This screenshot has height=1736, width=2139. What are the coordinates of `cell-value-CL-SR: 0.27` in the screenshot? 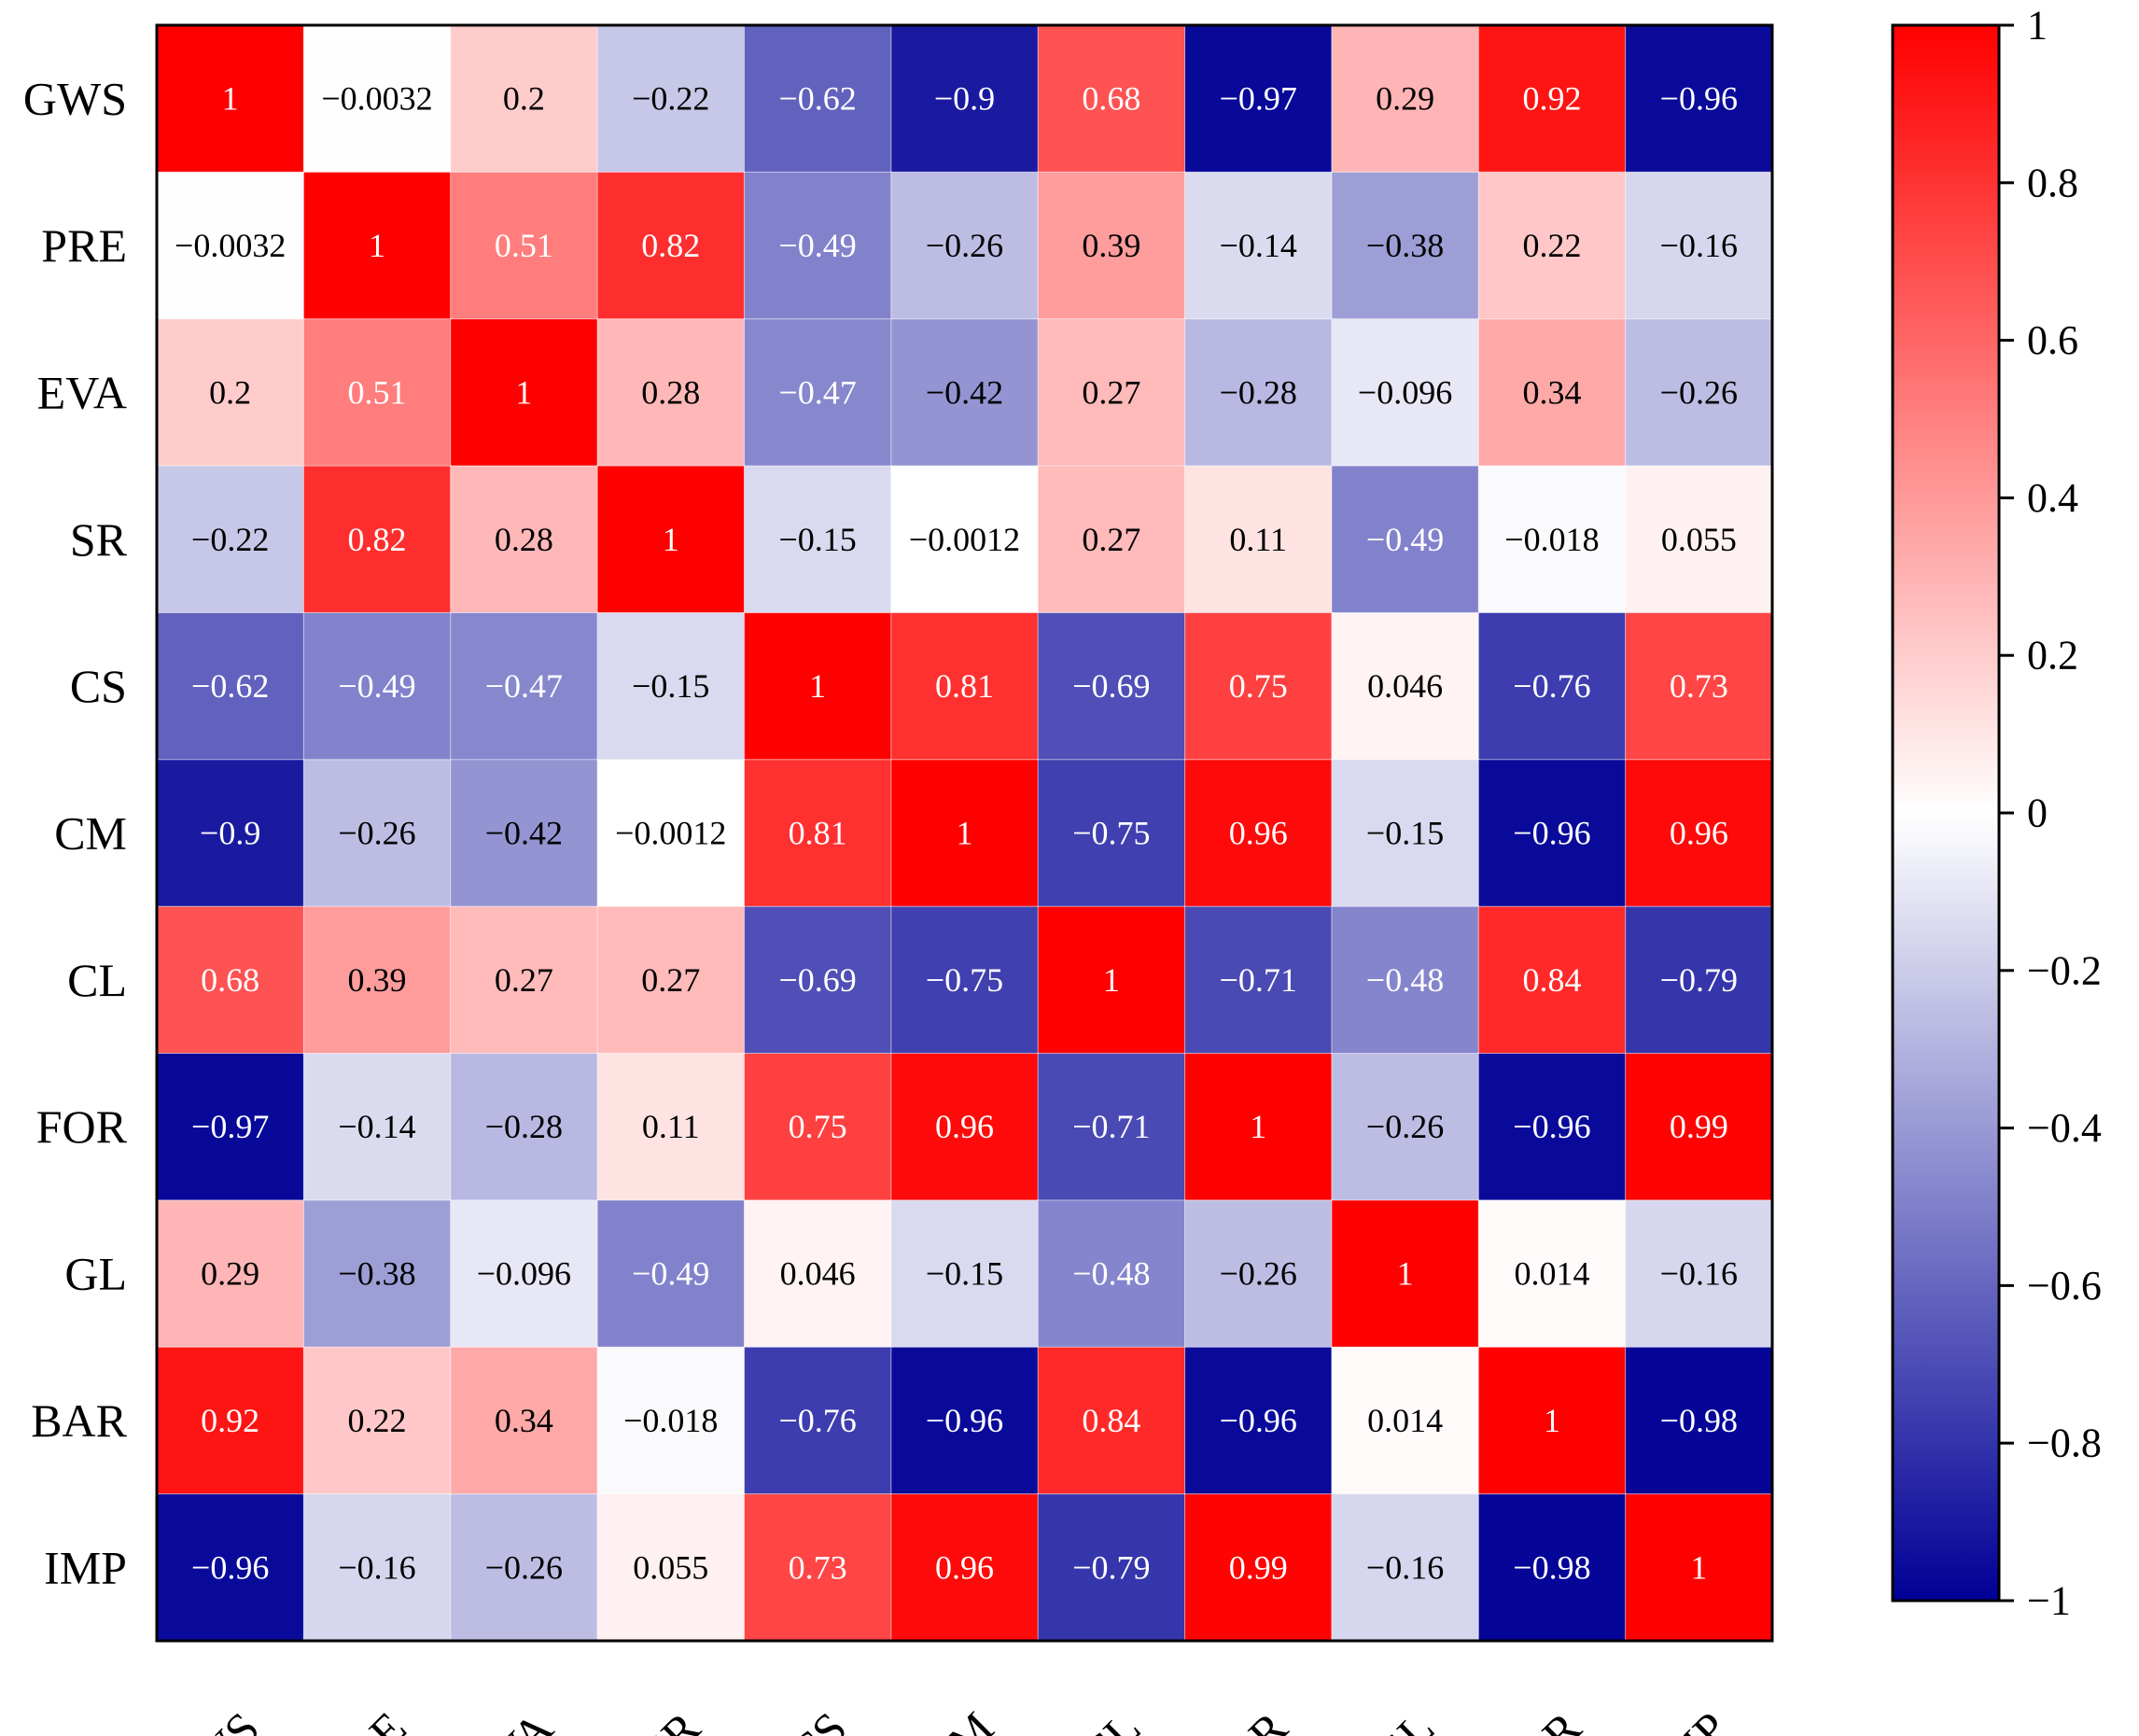 It's located at (670, 980).